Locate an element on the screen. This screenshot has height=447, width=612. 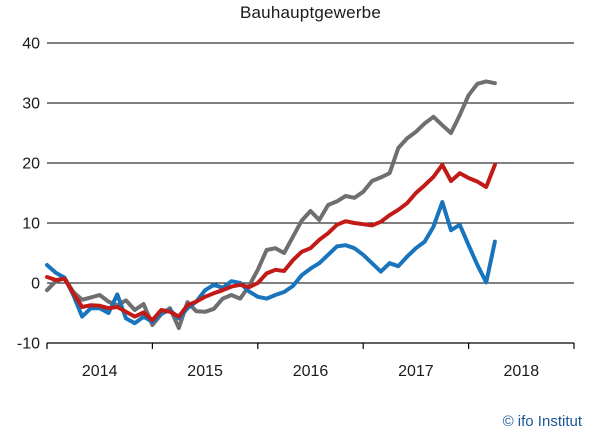
y-tick-label-0: 0 is located at coordinates (35, 284).